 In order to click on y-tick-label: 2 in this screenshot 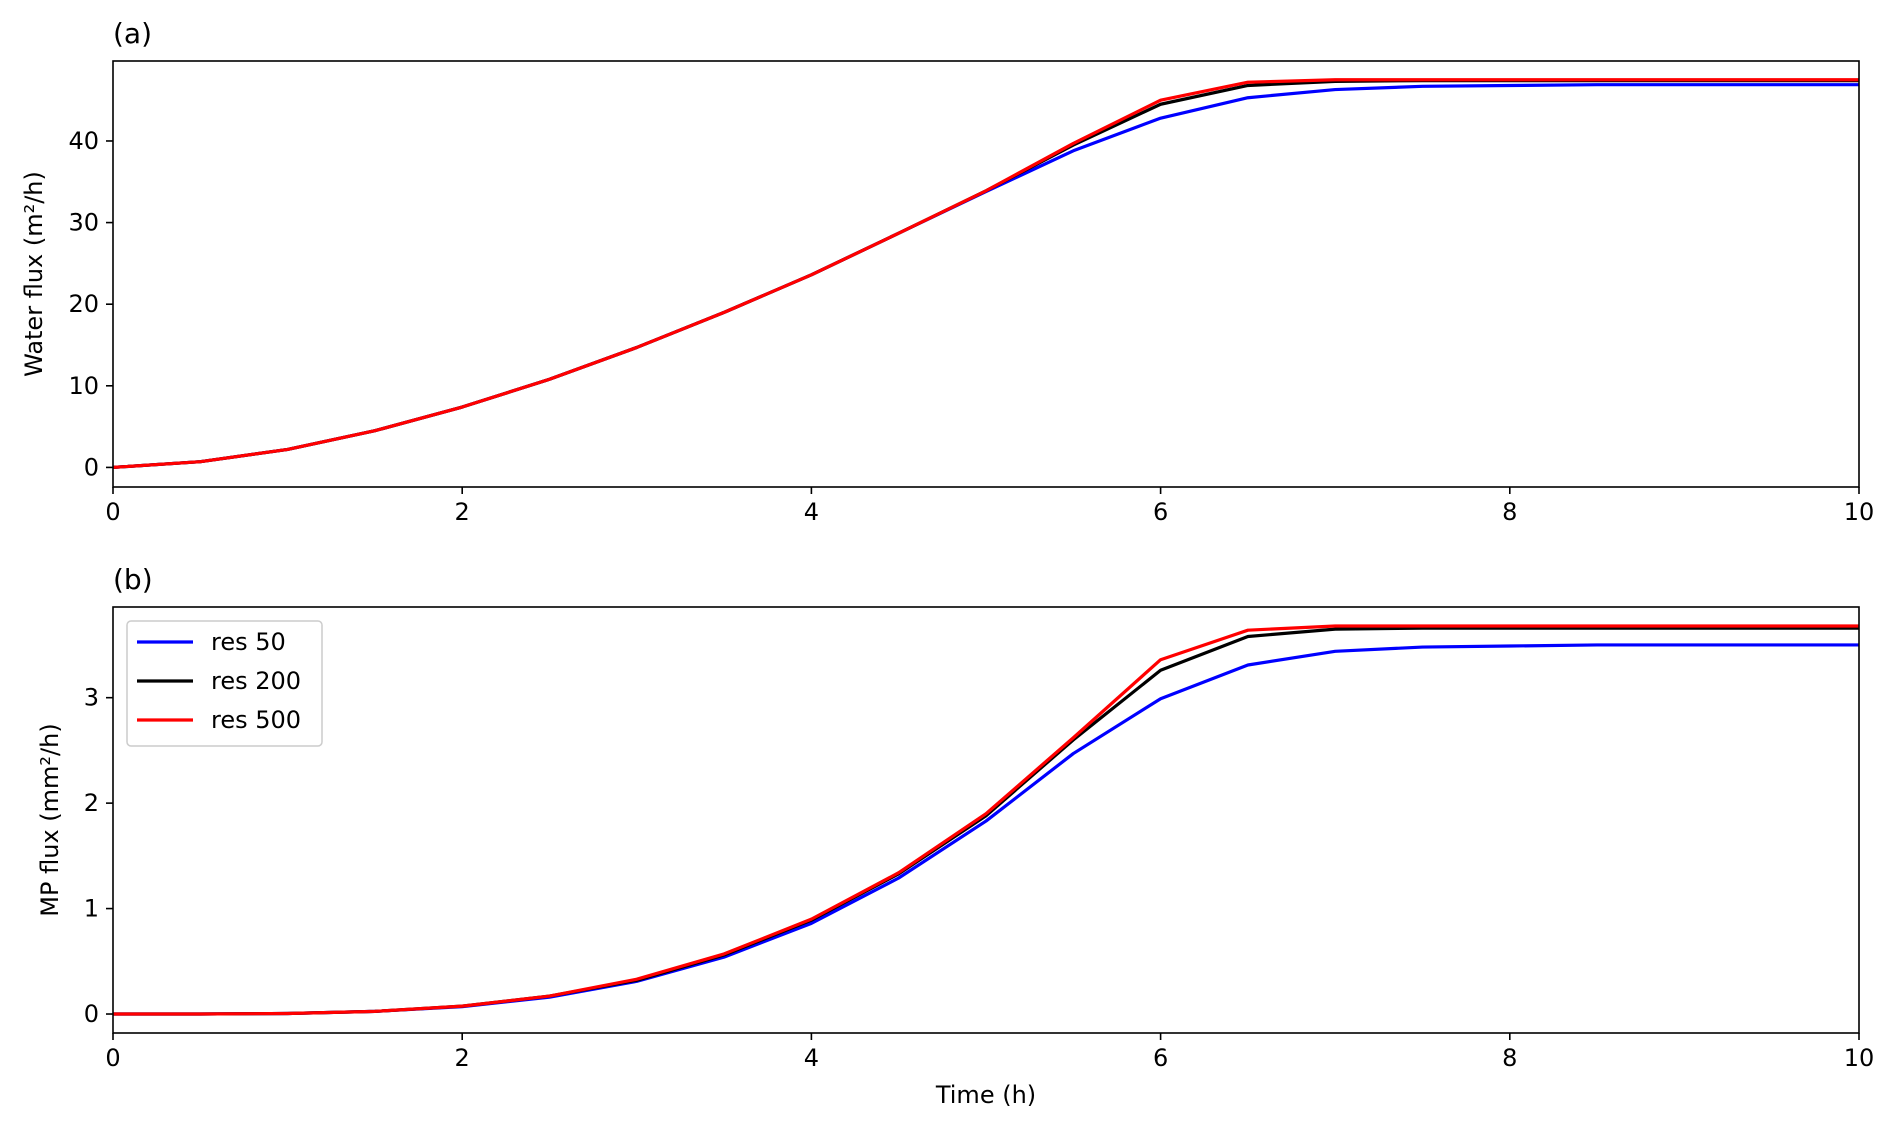, I will do `click(91, 803)`.